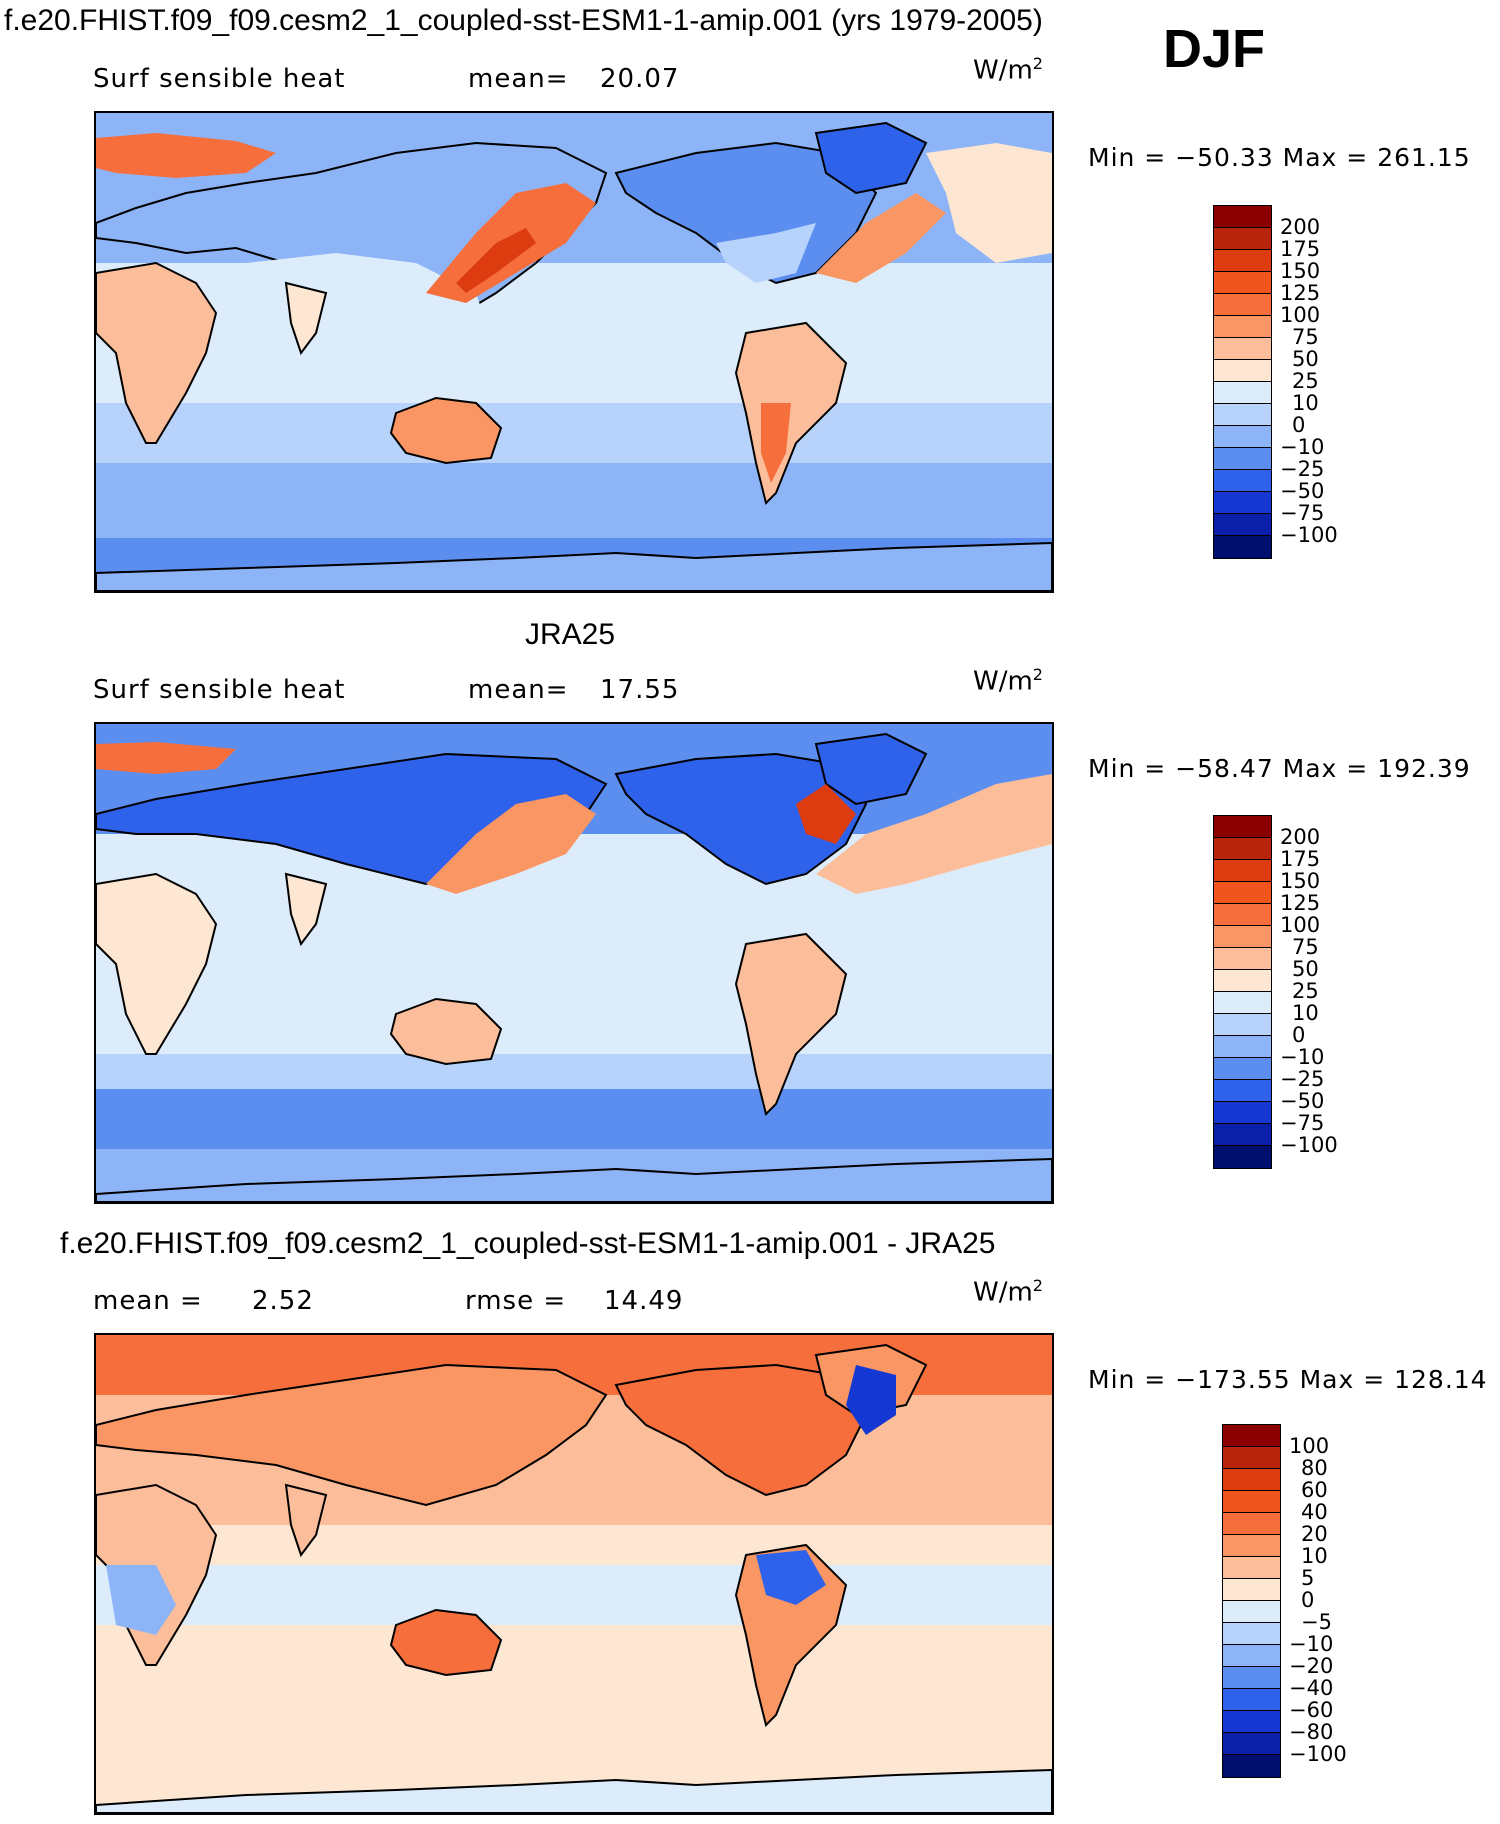 This screenshot has height=1824, width=1500. Describe the element at coordinates (1314, 1490) in the screenshot. I see `colorbar-level-label: 60` at that location.